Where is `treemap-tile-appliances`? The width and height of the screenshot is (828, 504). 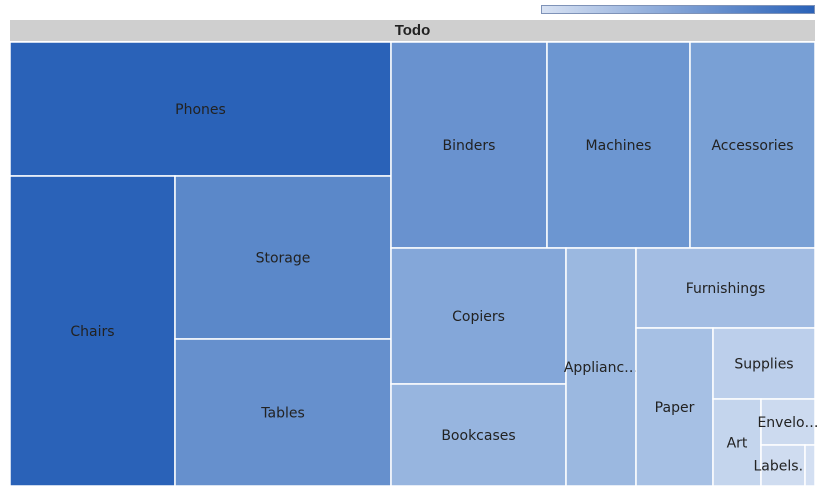 treemap-tile-appliances is located at coordinates (601, 367).